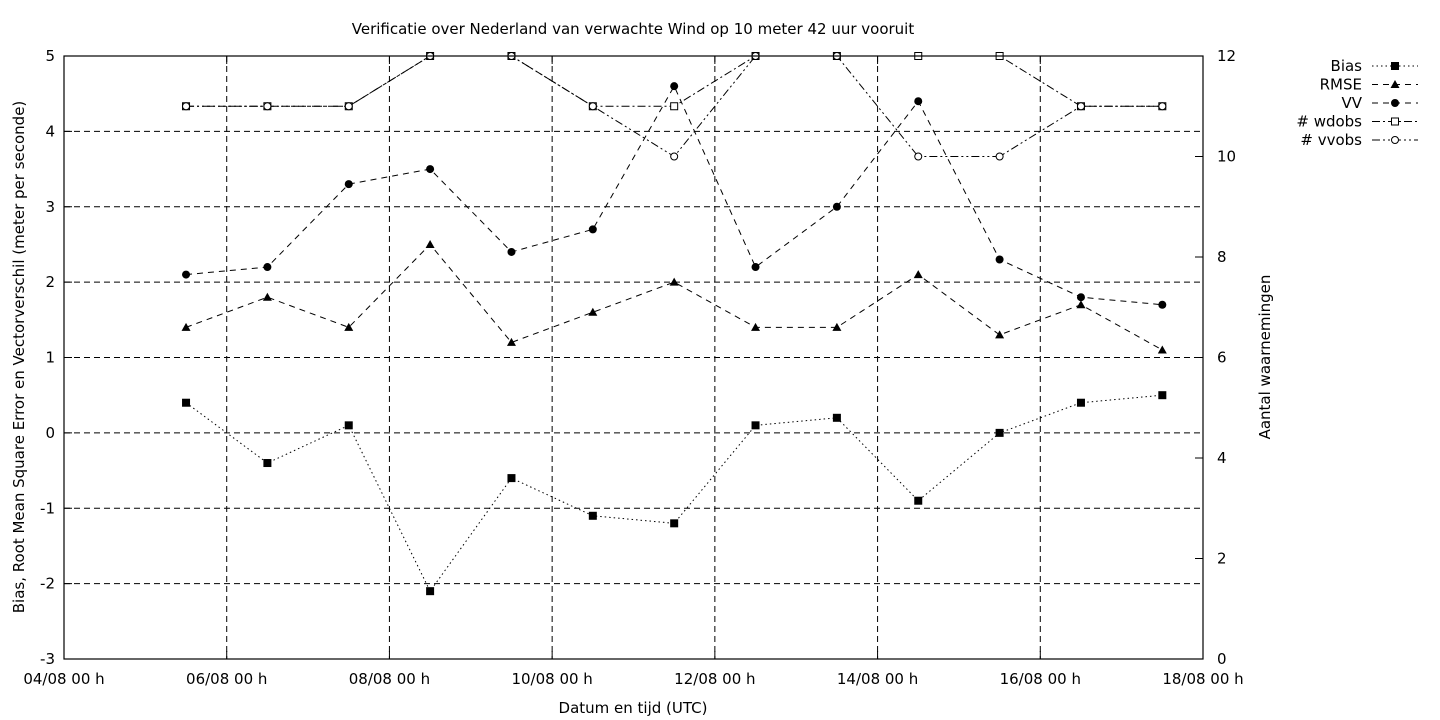  I want to click on y-tick-label: 2, so click(50, 282).